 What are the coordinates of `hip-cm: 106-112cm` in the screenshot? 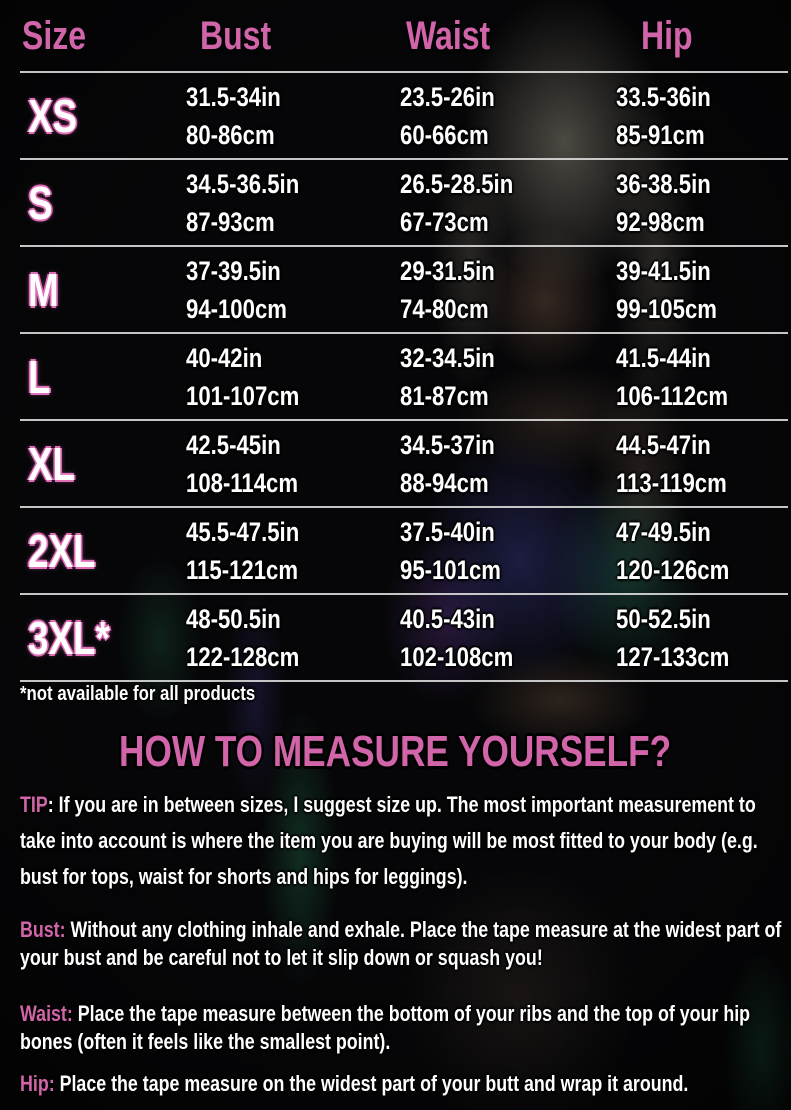 It's located at (672, 395).